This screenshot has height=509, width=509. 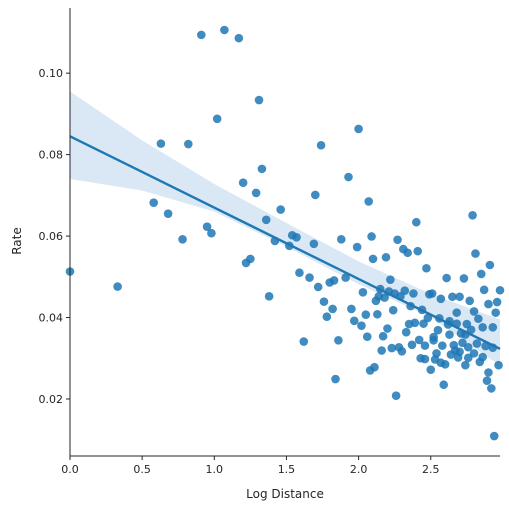 I want to click on x-axis-label: Log Distance, so click(x=285, y=494).